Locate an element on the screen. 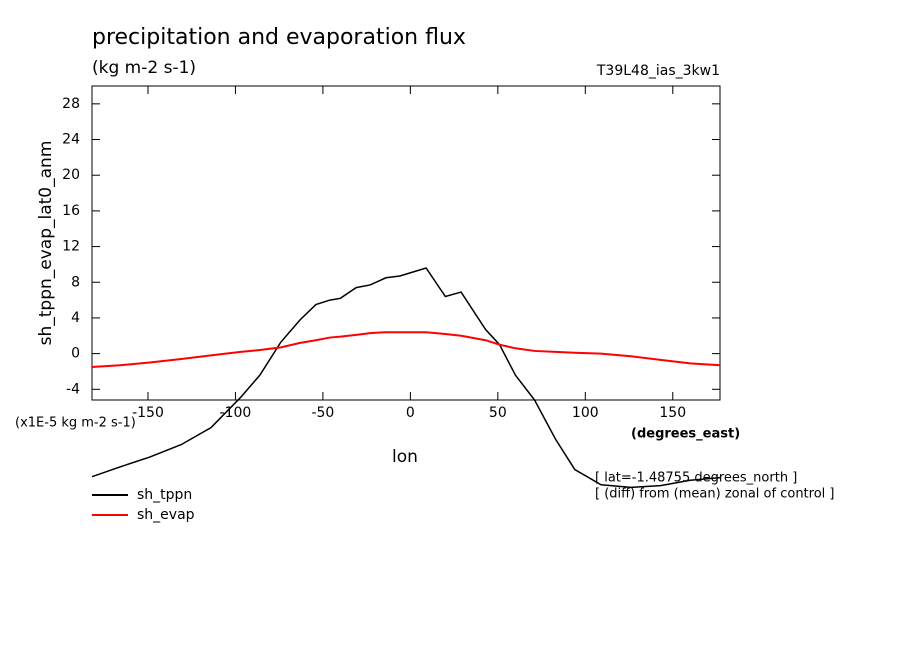  data-line is located at coordinates (406, 349).